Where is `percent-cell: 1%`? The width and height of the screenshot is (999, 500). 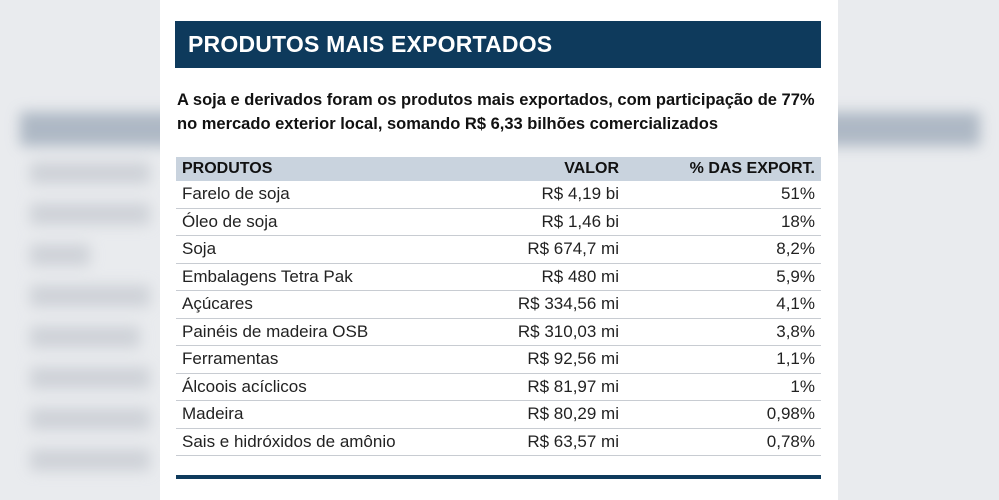
percent-cell: 1% is located at coordinates (723, 387).